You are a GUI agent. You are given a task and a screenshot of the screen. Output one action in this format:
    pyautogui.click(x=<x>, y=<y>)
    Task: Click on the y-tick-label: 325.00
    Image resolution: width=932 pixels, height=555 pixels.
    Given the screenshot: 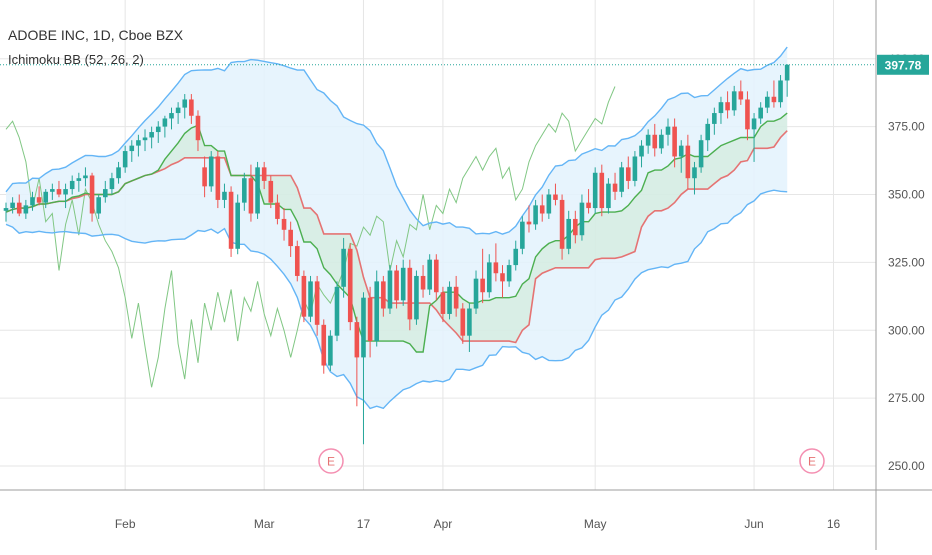 What is the action you would take?
    pyautogui.click(x=906, y=262)
    